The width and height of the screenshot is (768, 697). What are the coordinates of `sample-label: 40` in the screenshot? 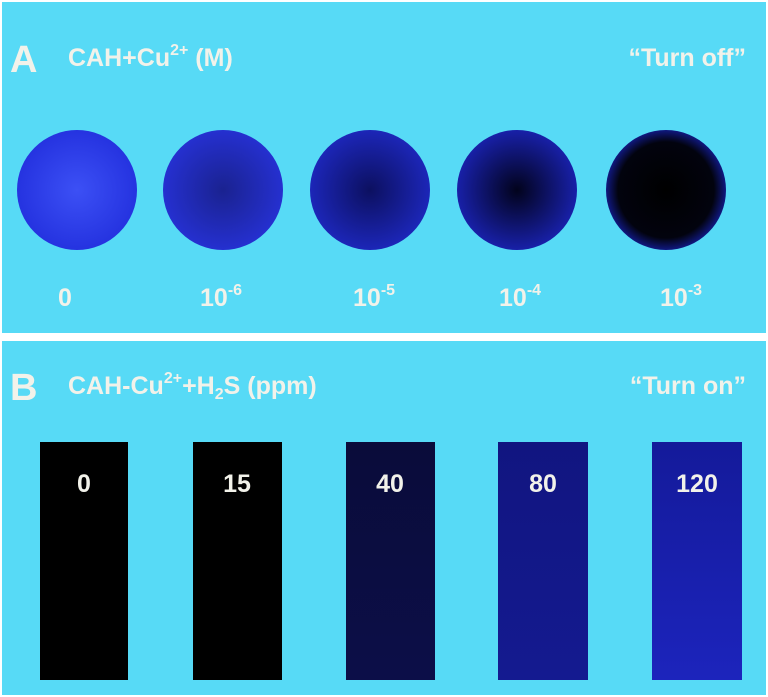 It's located at (390, 484).